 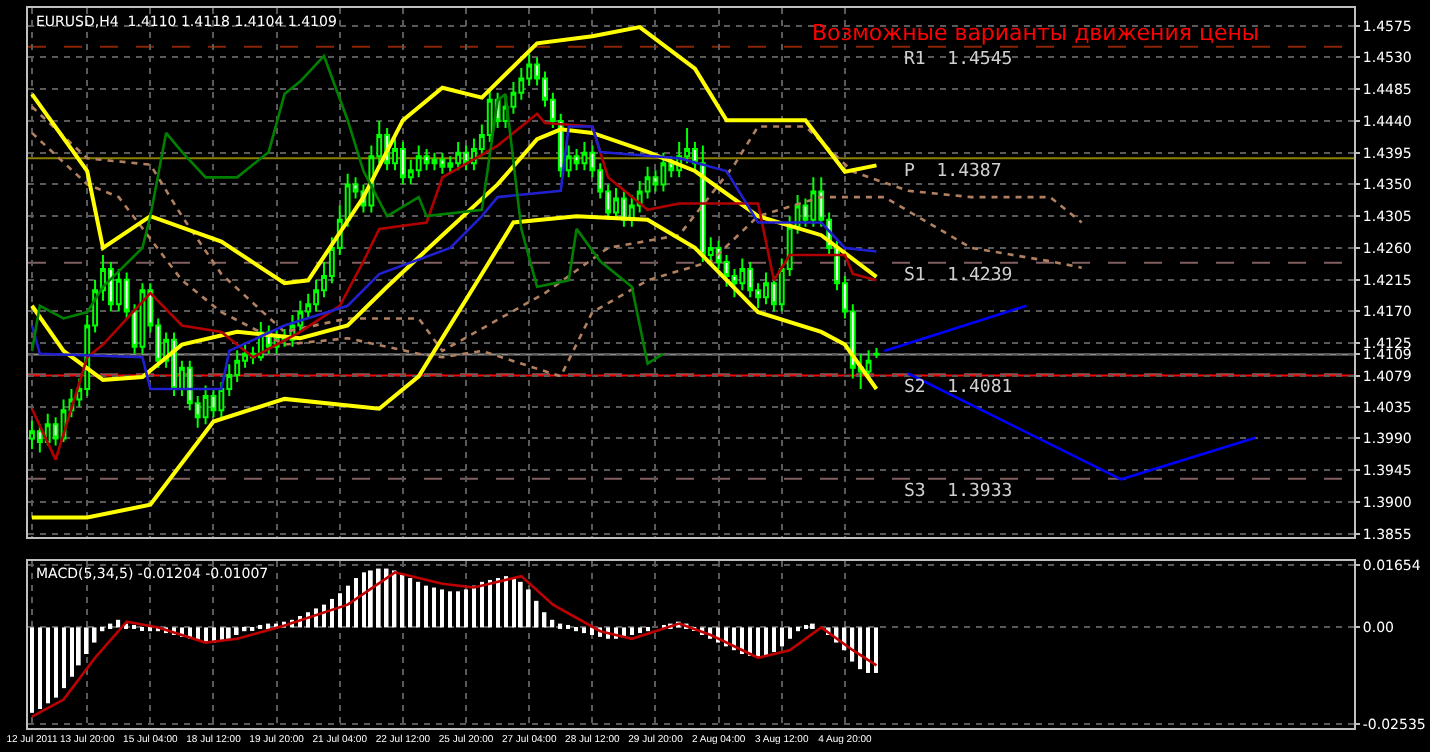 What do you see at coordinates (958, 388) in the screenshot?
I see `ref-line-label: S2 1.4081` at bounding box center [958, 388].